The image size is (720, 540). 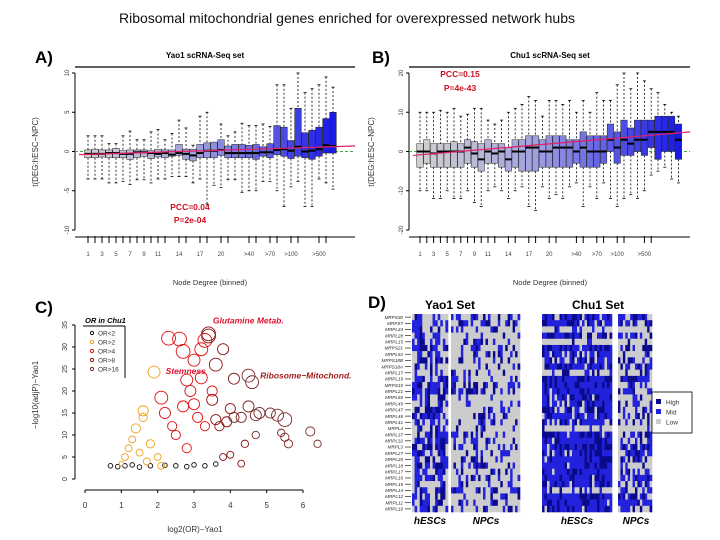 What do you see at coordinates (658, 411) in the screenshot?
I see `legend-swatch` at bounding box center [658, 411].